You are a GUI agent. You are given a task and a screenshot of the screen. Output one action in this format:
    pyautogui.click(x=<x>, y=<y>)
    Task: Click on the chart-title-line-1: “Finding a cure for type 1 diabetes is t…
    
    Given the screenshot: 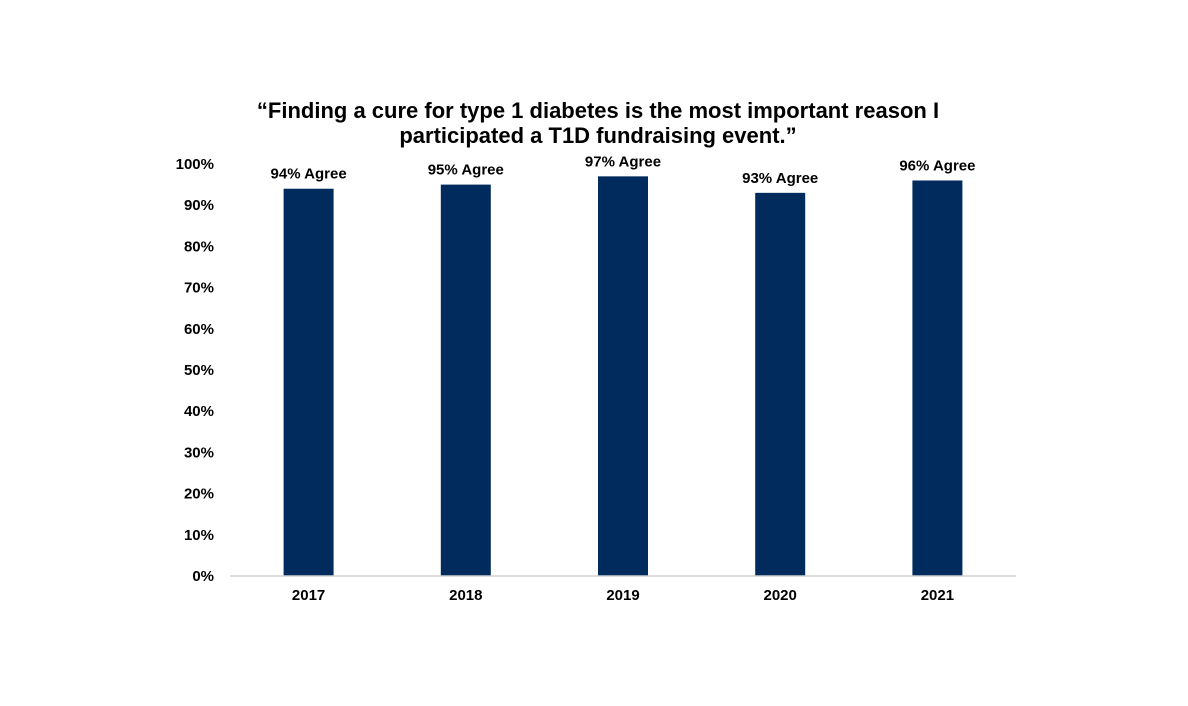 What is the action you would take?
    pyautogui.click(x=598, y=110)
    